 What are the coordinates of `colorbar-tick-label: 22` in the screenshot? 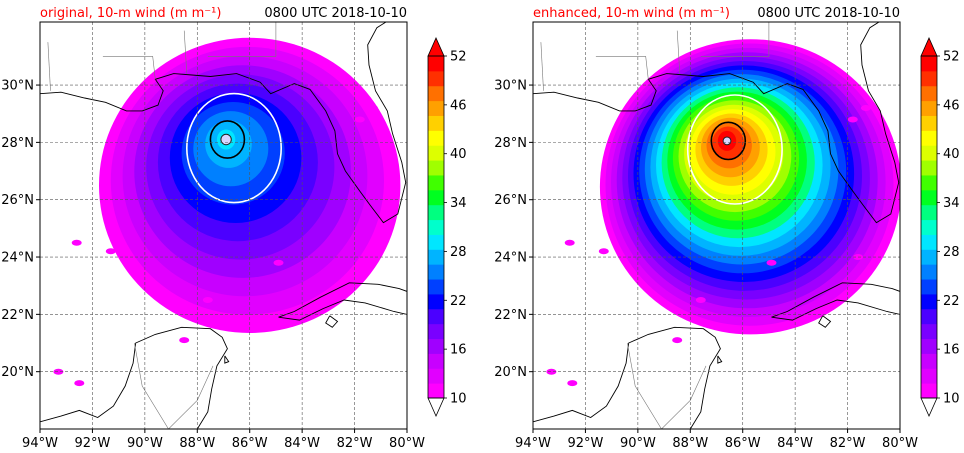 It's located at (951, 301).